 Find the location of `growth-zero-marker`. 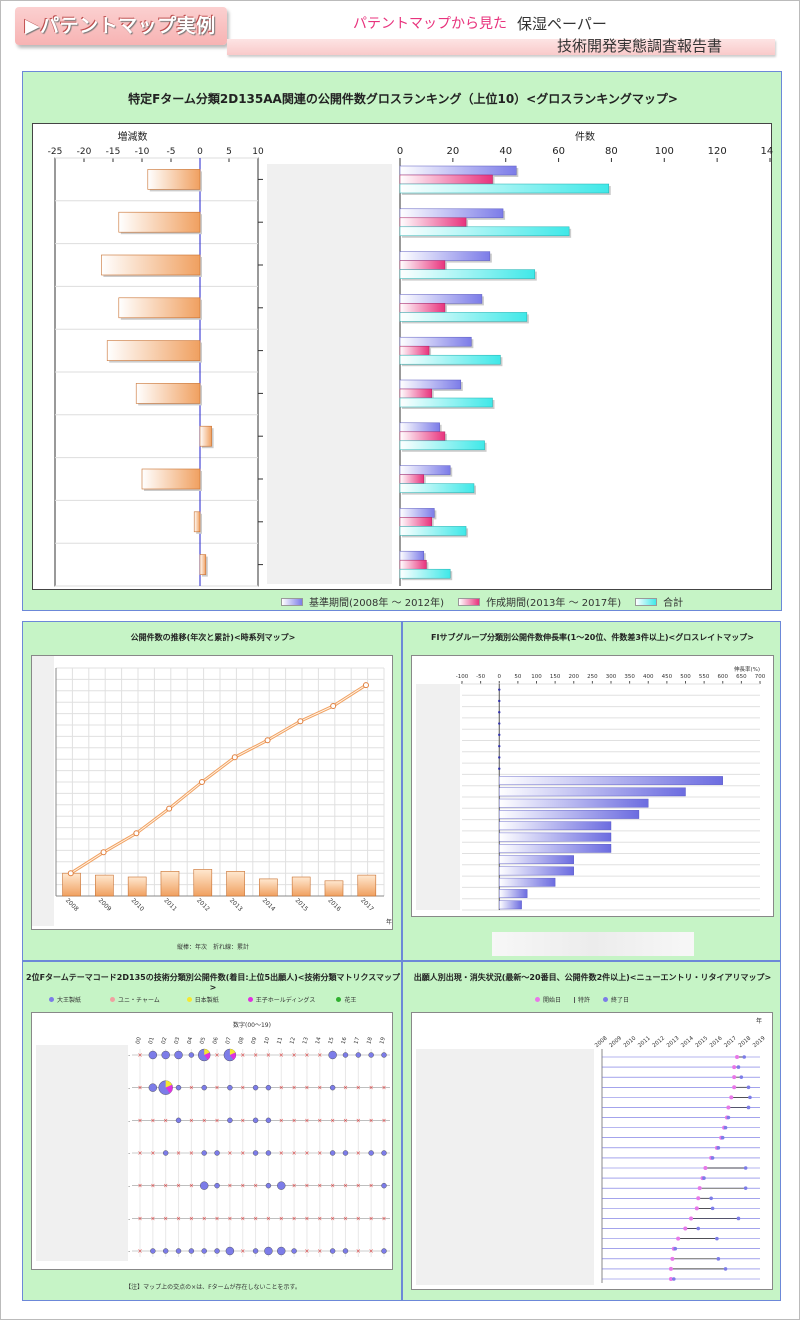

growth-zero-marker is located at coordinates (499, 701).